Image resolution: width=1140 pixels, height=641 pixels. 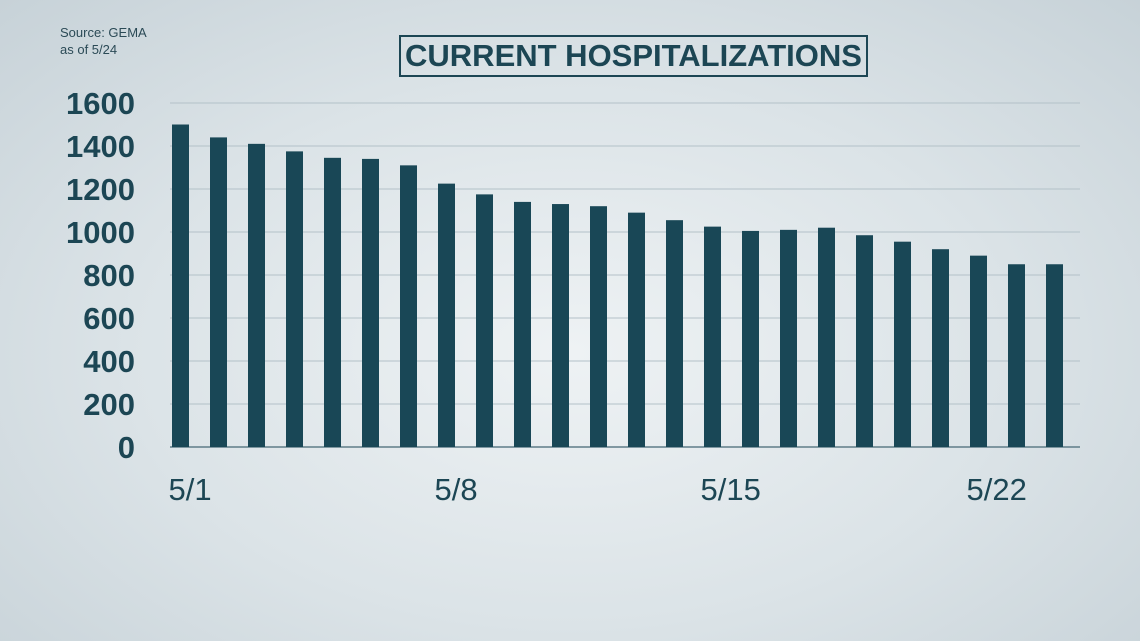 What do you see at coordinates (109, 404) in the screenshot?
I see `y-tick-label: 200` at bounding box center [109, 404].